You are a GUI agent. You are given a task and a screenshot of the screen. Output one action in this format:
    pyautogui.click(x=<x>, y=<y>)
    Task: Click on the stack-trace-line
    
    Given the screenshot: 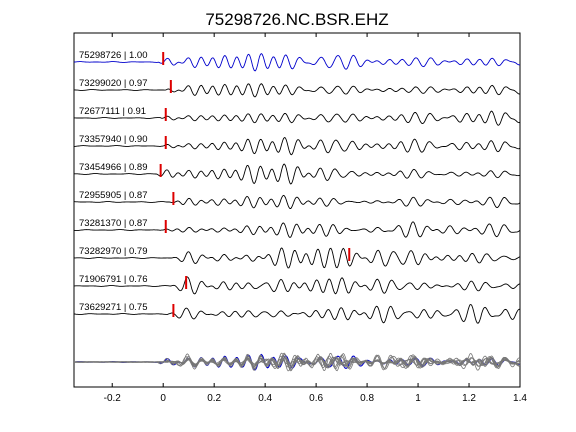 What is the action you would take?
    pyautogui.click(x=297, y=362)
    